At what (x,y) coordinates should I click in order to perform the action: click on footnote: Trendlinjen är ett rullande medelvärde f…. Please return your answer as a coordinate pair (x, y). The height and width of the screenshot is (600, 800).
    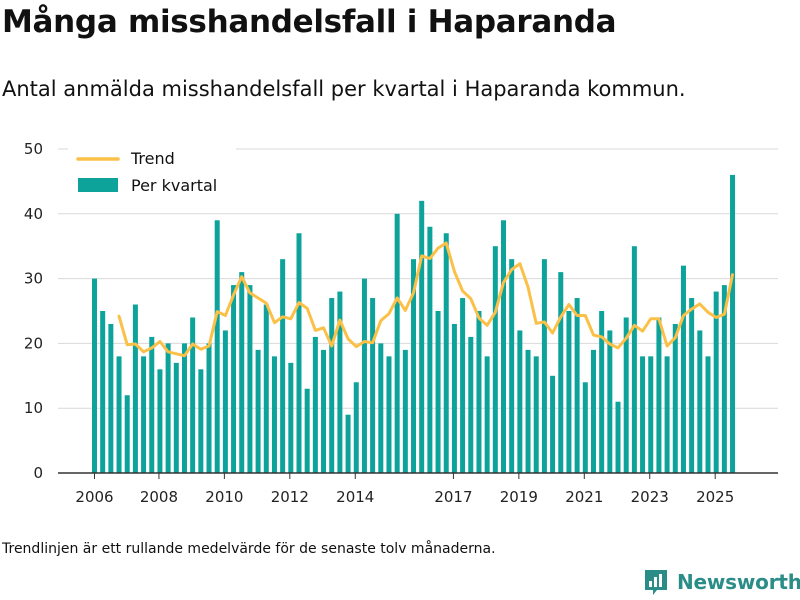
    Looking at the image, I should click on (249, 549).